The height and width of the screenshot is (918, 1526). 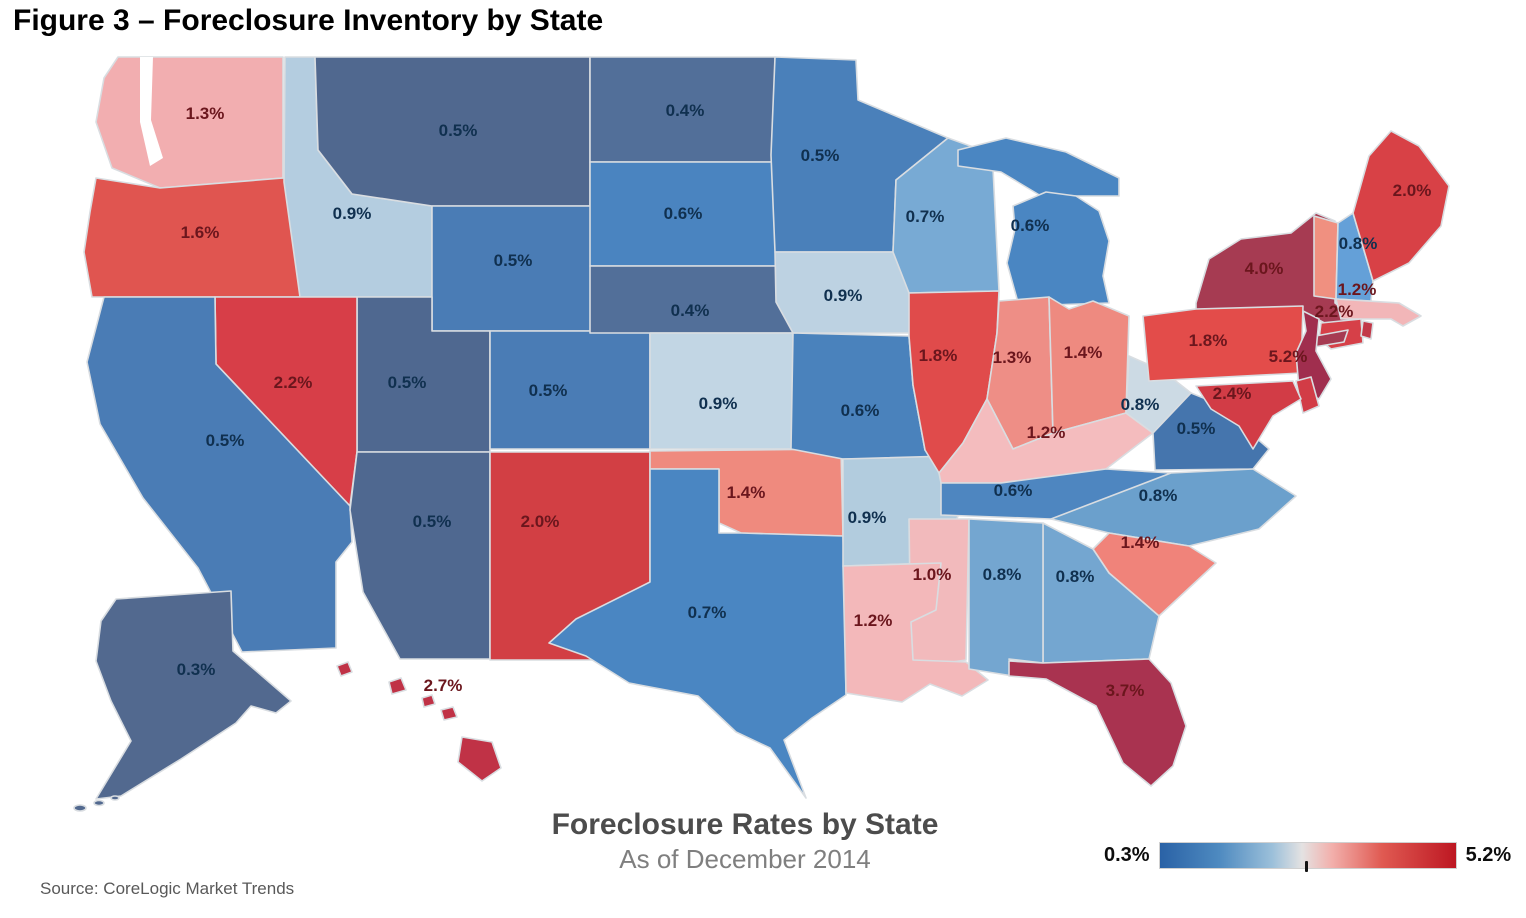 What do you see at coordinates (443, 685) in the screenshot?
I see `state-value-label-HI: 2.7%` at bounding box center [443, 685].